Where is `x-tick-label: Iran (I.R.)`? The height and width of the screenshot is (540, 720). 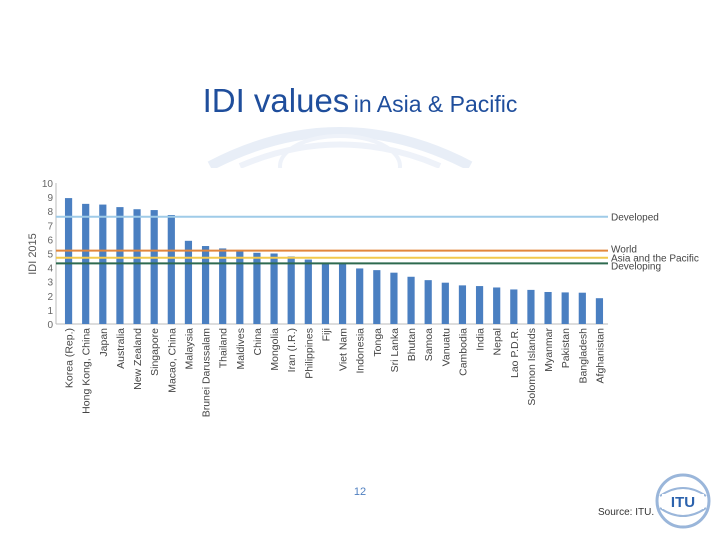 x-tick-label: Iran (I.R.) is located at coordinates (292, 350).